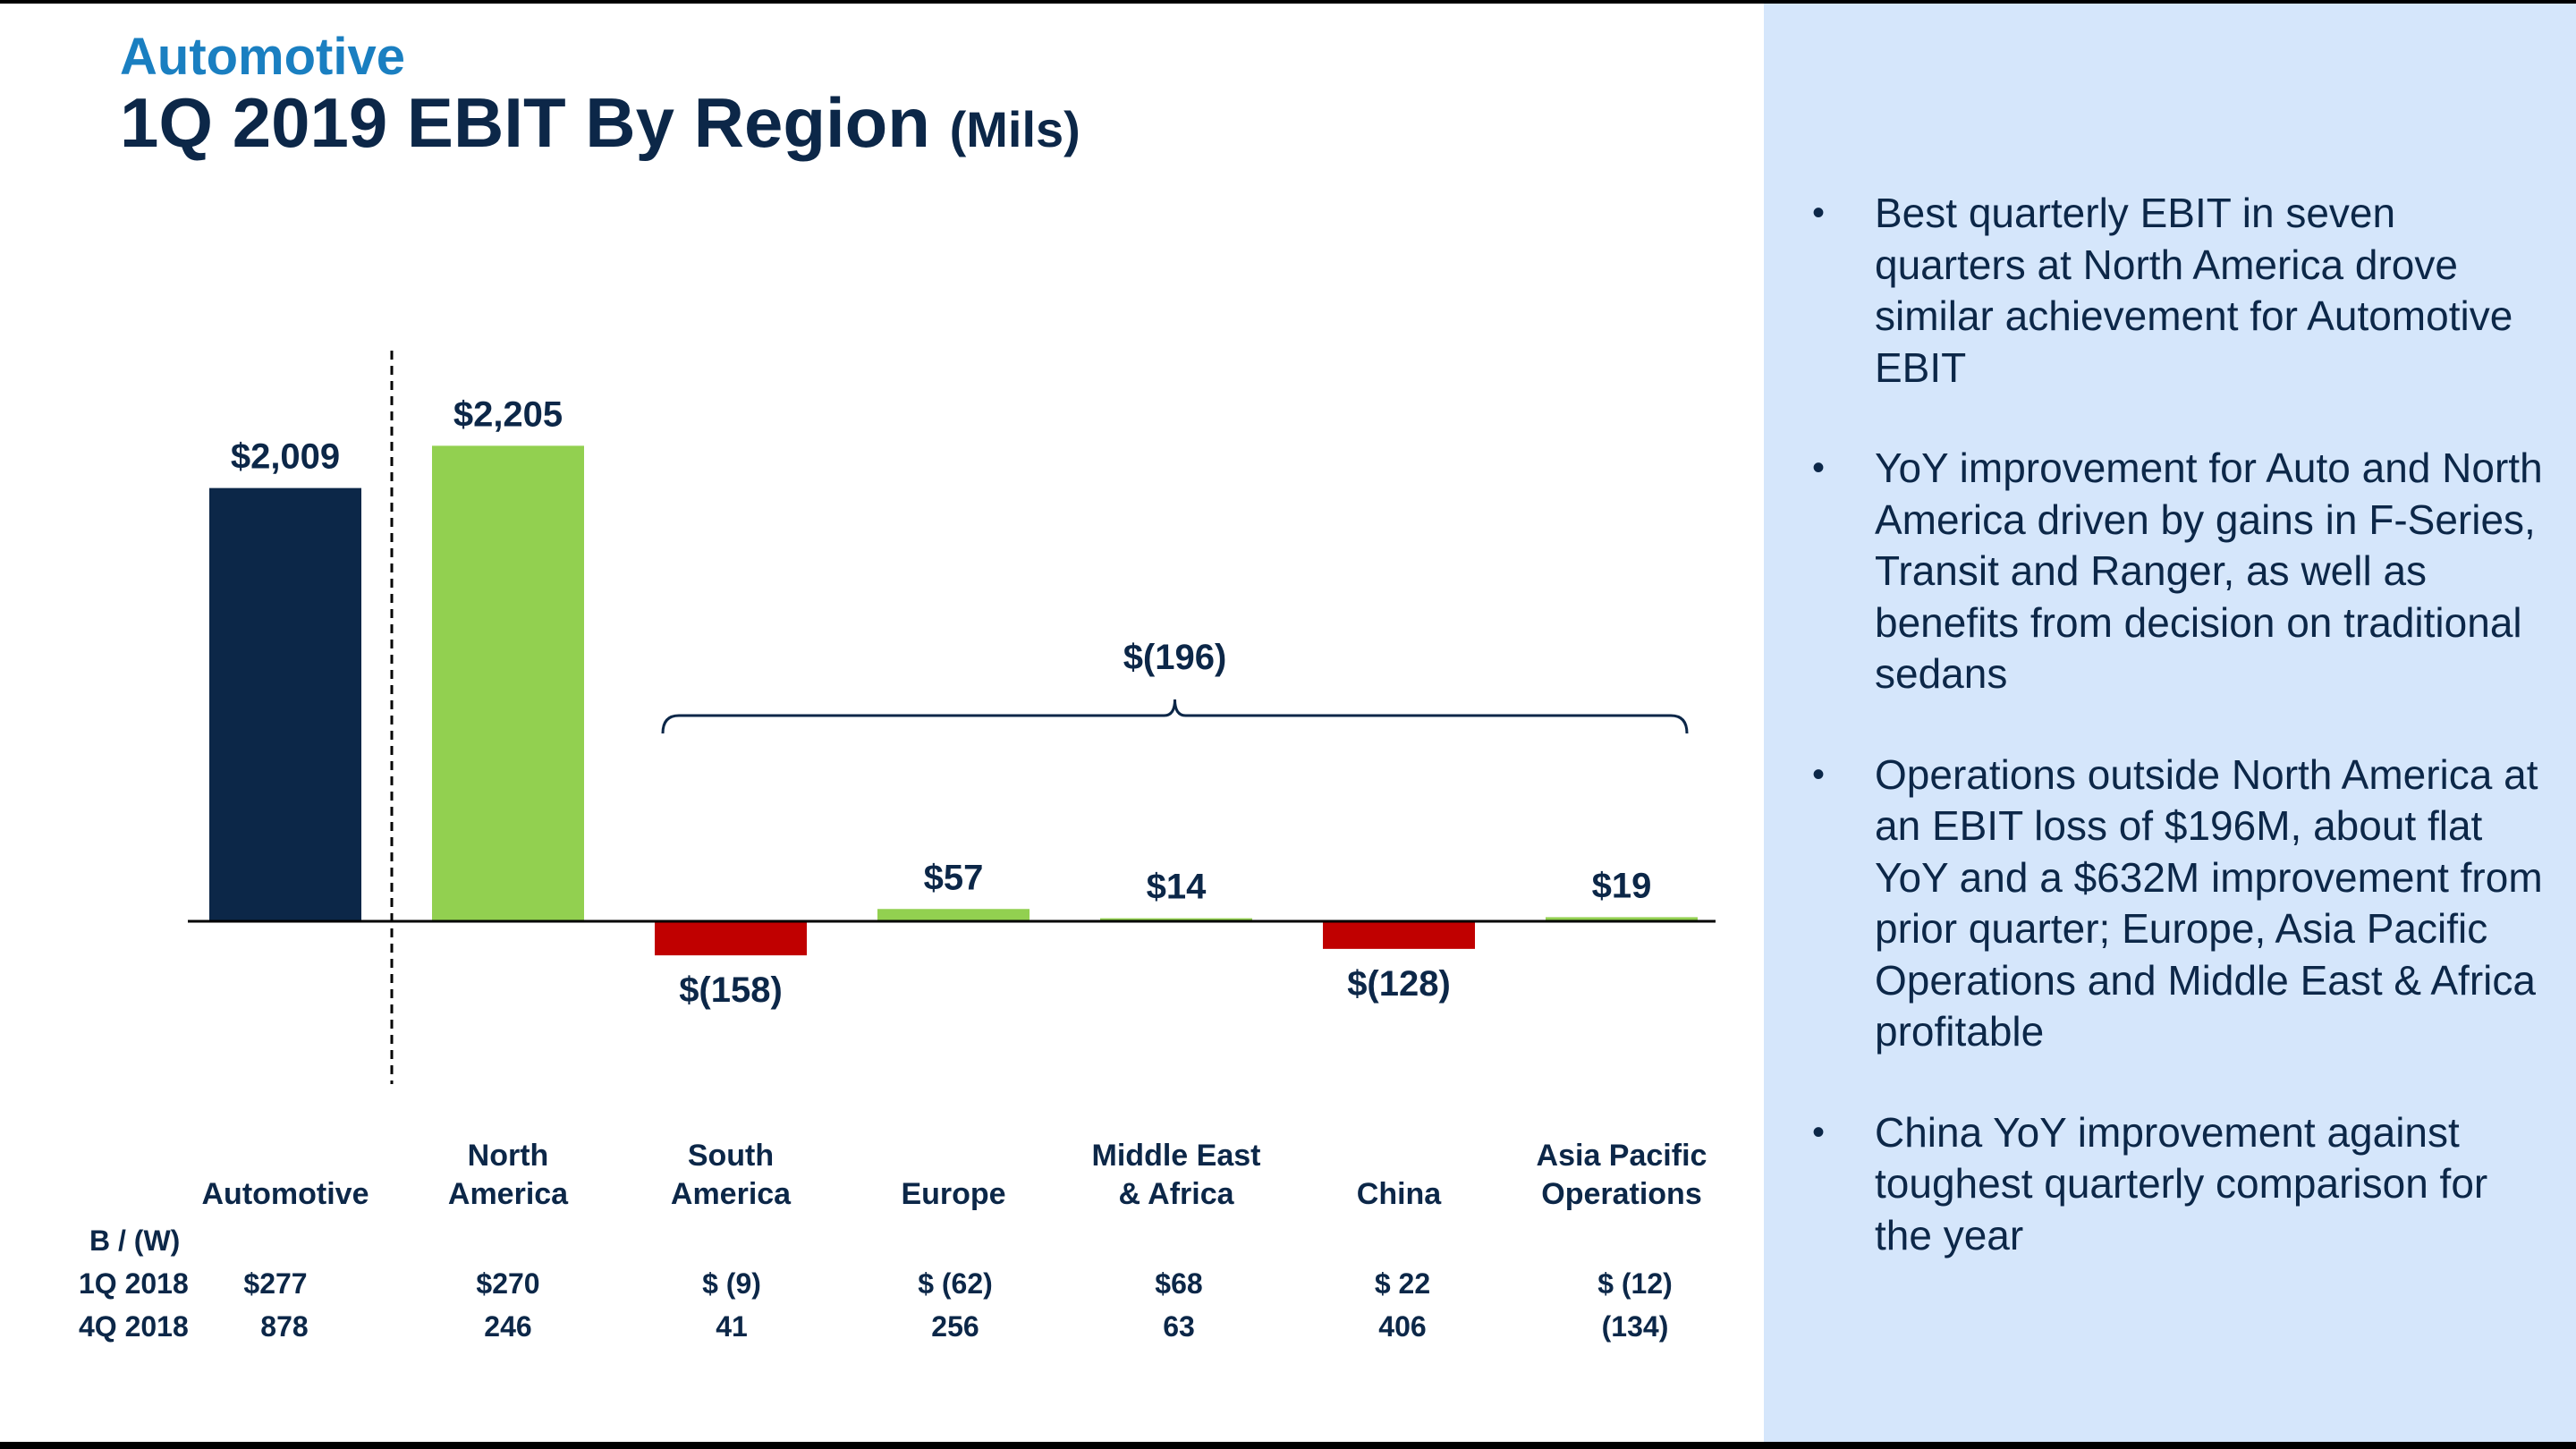 This screenshot has width=2576, height=1449. Describe the element at coordinates (1176, 1194) in the screenshot. I see `category-label: & Africa` at that location.